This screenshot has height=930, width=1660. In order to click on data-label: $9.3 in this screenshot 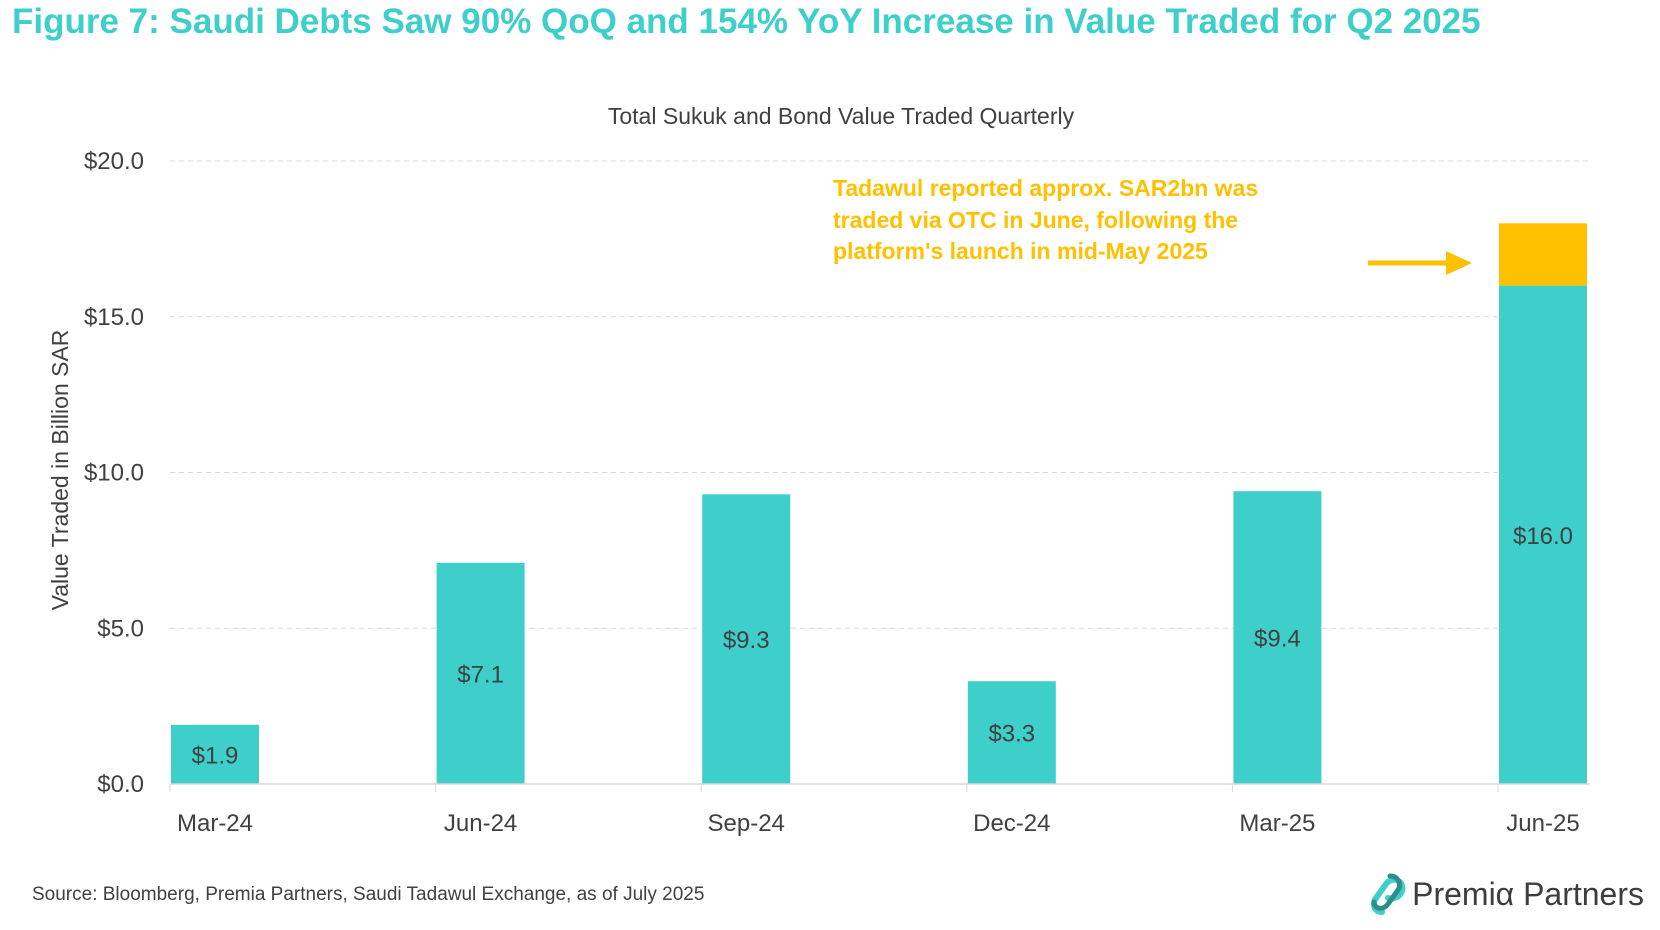, I will do `click(746, 640)`.